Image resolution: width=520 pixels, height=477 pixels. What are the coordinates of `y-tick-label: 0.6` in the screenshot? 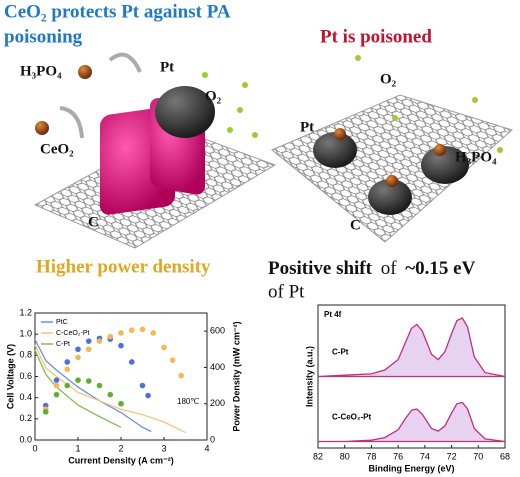 It's located at (25, 376).